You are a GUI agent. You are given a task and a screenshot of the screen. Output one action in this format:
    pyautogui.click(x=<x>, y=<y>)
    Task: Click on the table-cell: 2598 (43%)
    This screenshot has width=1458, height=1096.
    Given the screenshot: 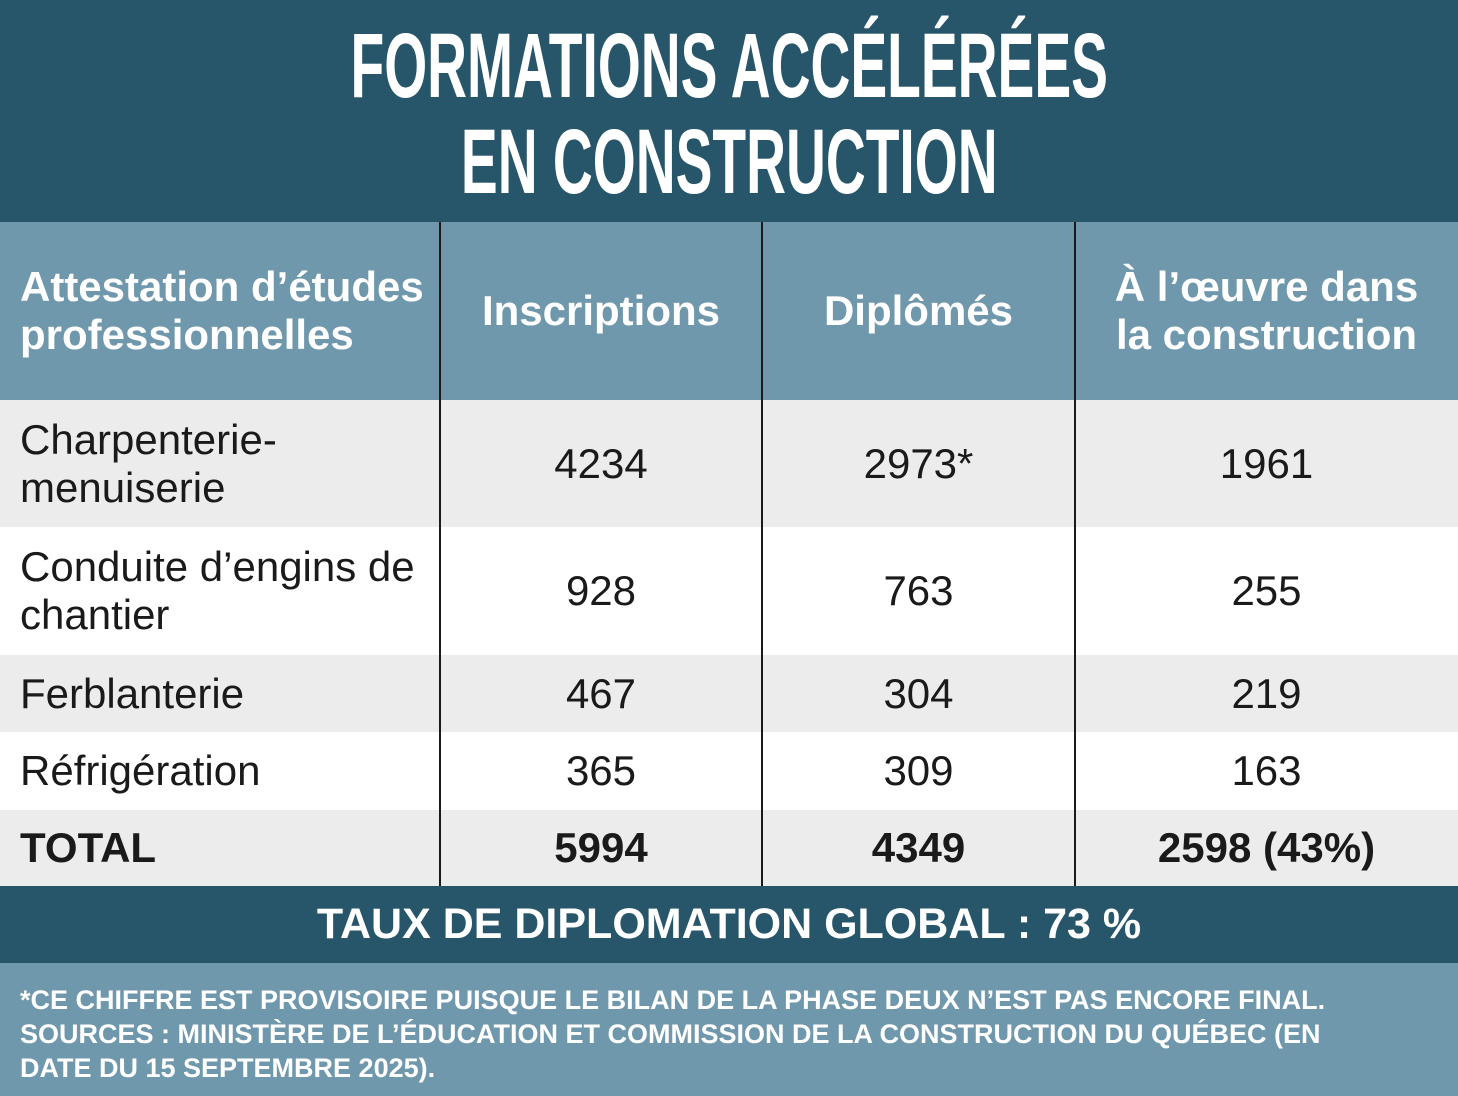 What is the action you would take?
    pyautogui.click(x=1266, y=847)
    